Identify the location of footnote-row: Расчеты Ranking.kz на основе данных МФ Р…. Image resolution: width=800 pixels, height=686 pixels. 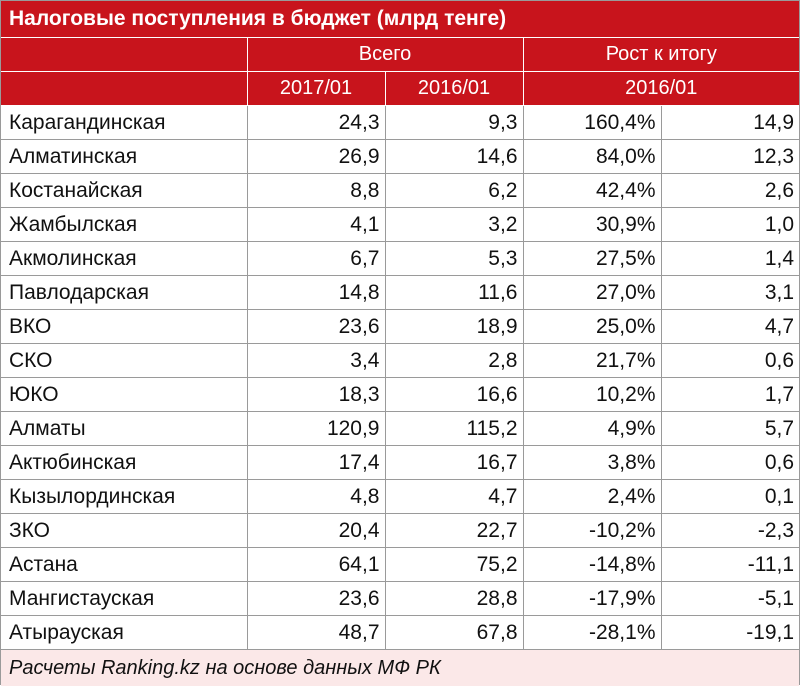
(400, 668).